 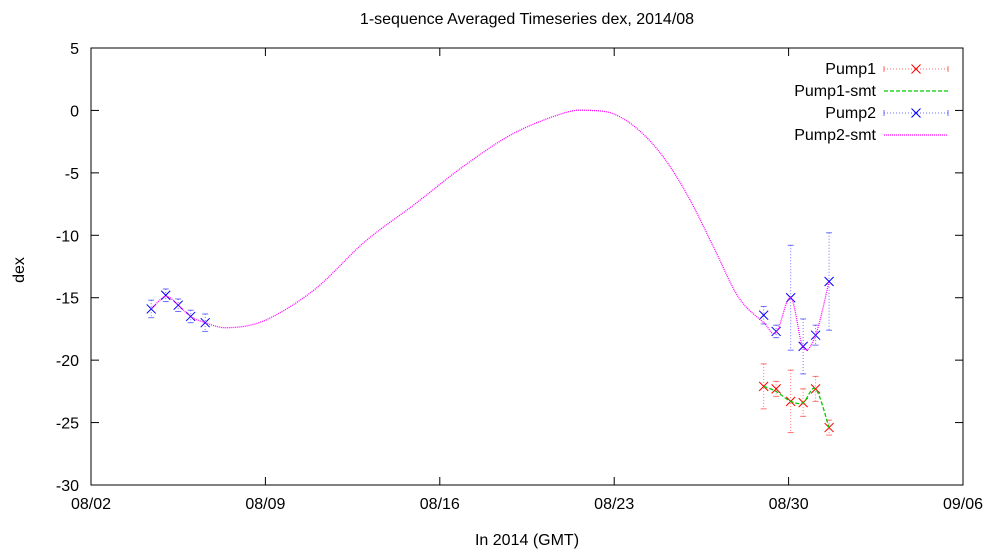 I want to click on y-tick-label: 0, so click(x=74, y=111).